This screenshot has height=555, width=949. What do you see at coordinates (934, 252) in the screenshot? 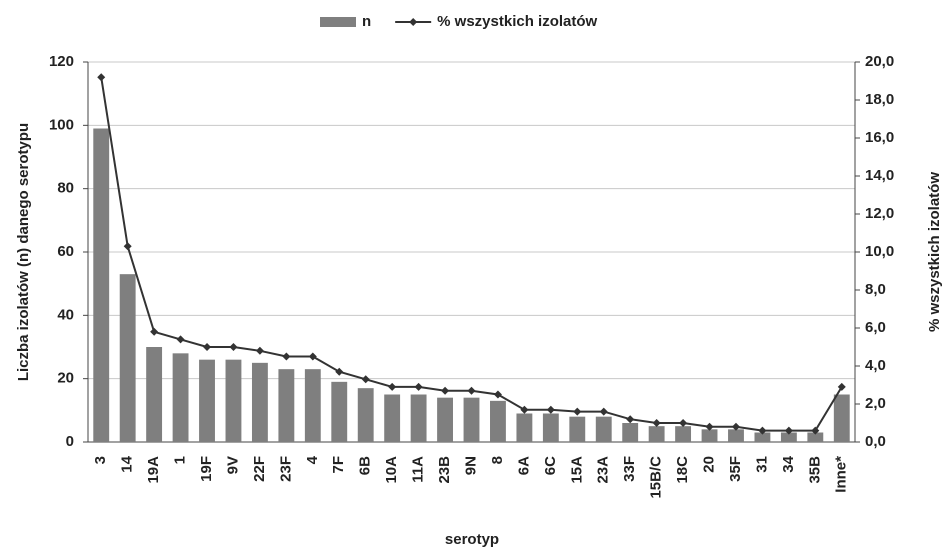
I see `y2-axis-label: % wszystkich izolatów` at bounding box center [934, 252].